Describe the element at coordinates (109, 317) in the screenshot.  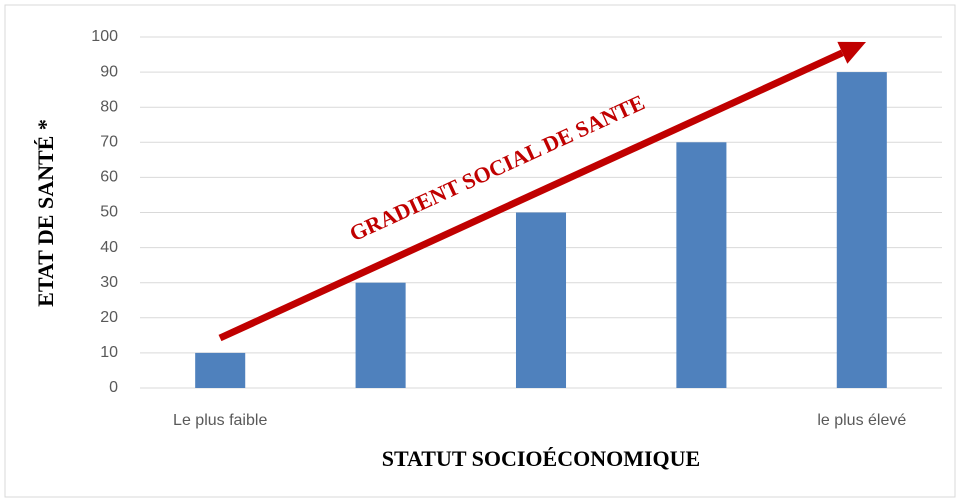
I see `y-tick-label: 20` at that location.